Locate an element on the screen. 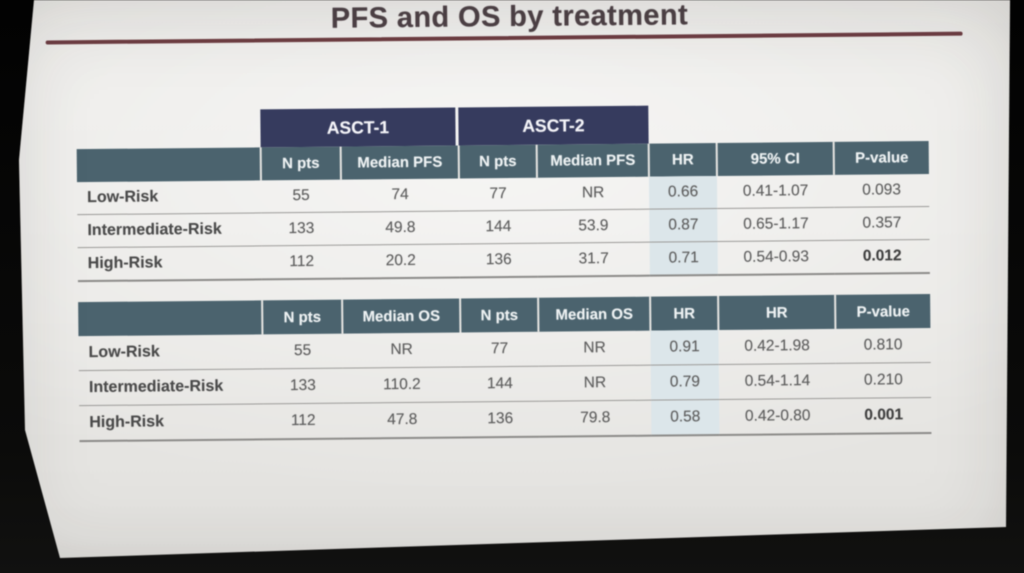 The image size is (1024, 573). cell: 0.54-0.93 is located at coordinates (776, 258).